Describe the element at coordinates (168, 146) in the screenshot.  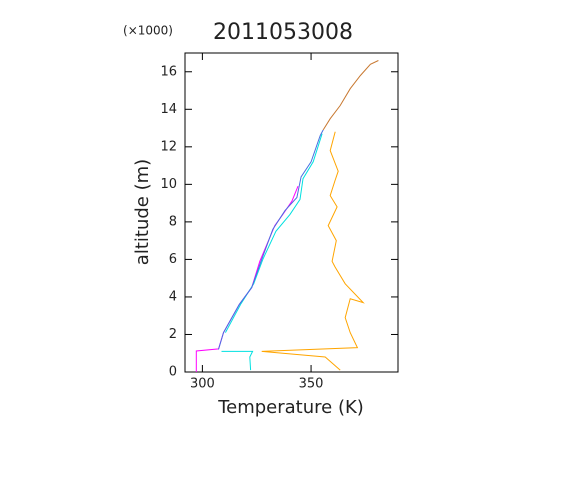
I see `y-tick-label: 12` at that location.